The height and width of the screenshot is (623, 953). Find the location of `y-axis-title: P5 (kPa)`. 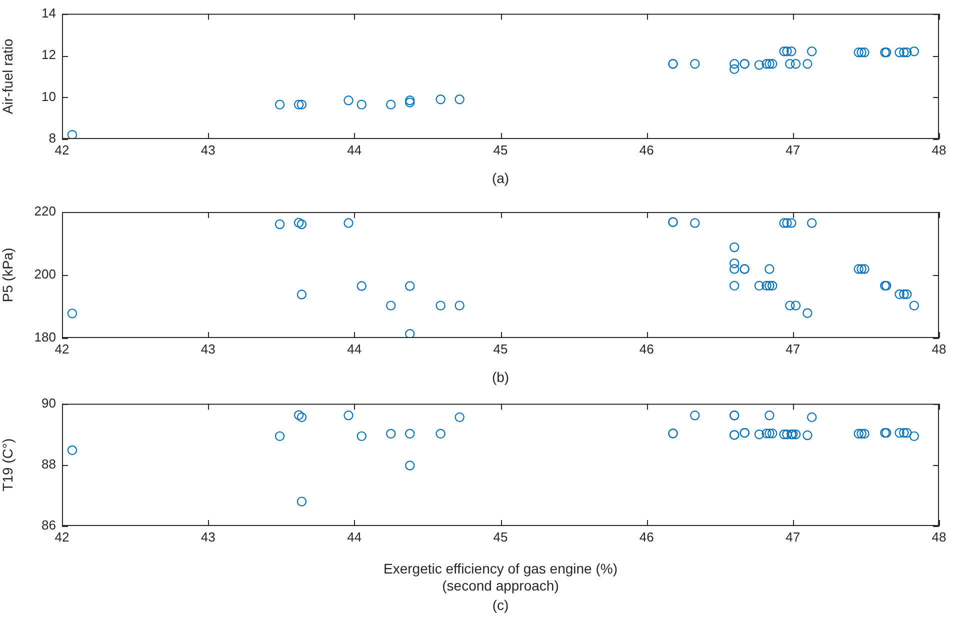

y-axis-title: P5 (kPa) is located at coordinates (8, 275).